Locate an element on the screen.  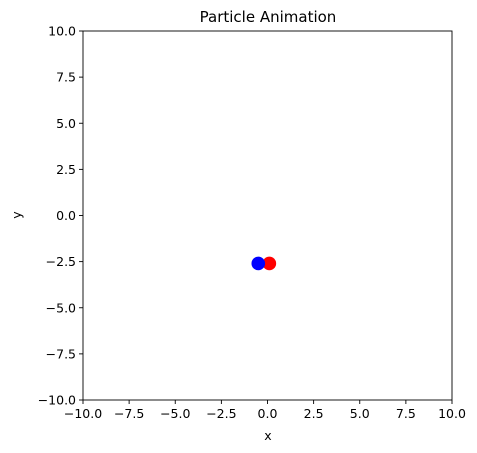
x-tick-label: −10.0 is located at coordinates (83, 413).